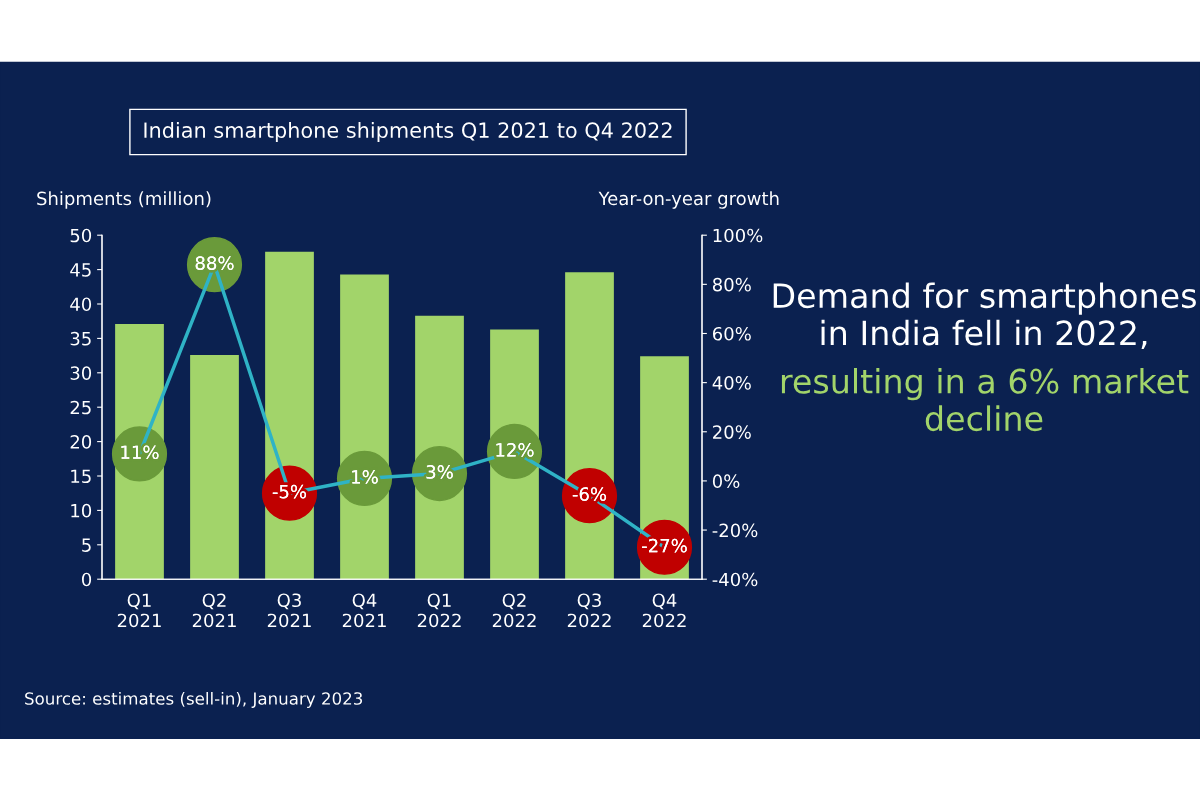  What do you see at coordinates (81, 373) in the screenshot?
I see `y-tick-label: 30` at bounding box center [81, 373].